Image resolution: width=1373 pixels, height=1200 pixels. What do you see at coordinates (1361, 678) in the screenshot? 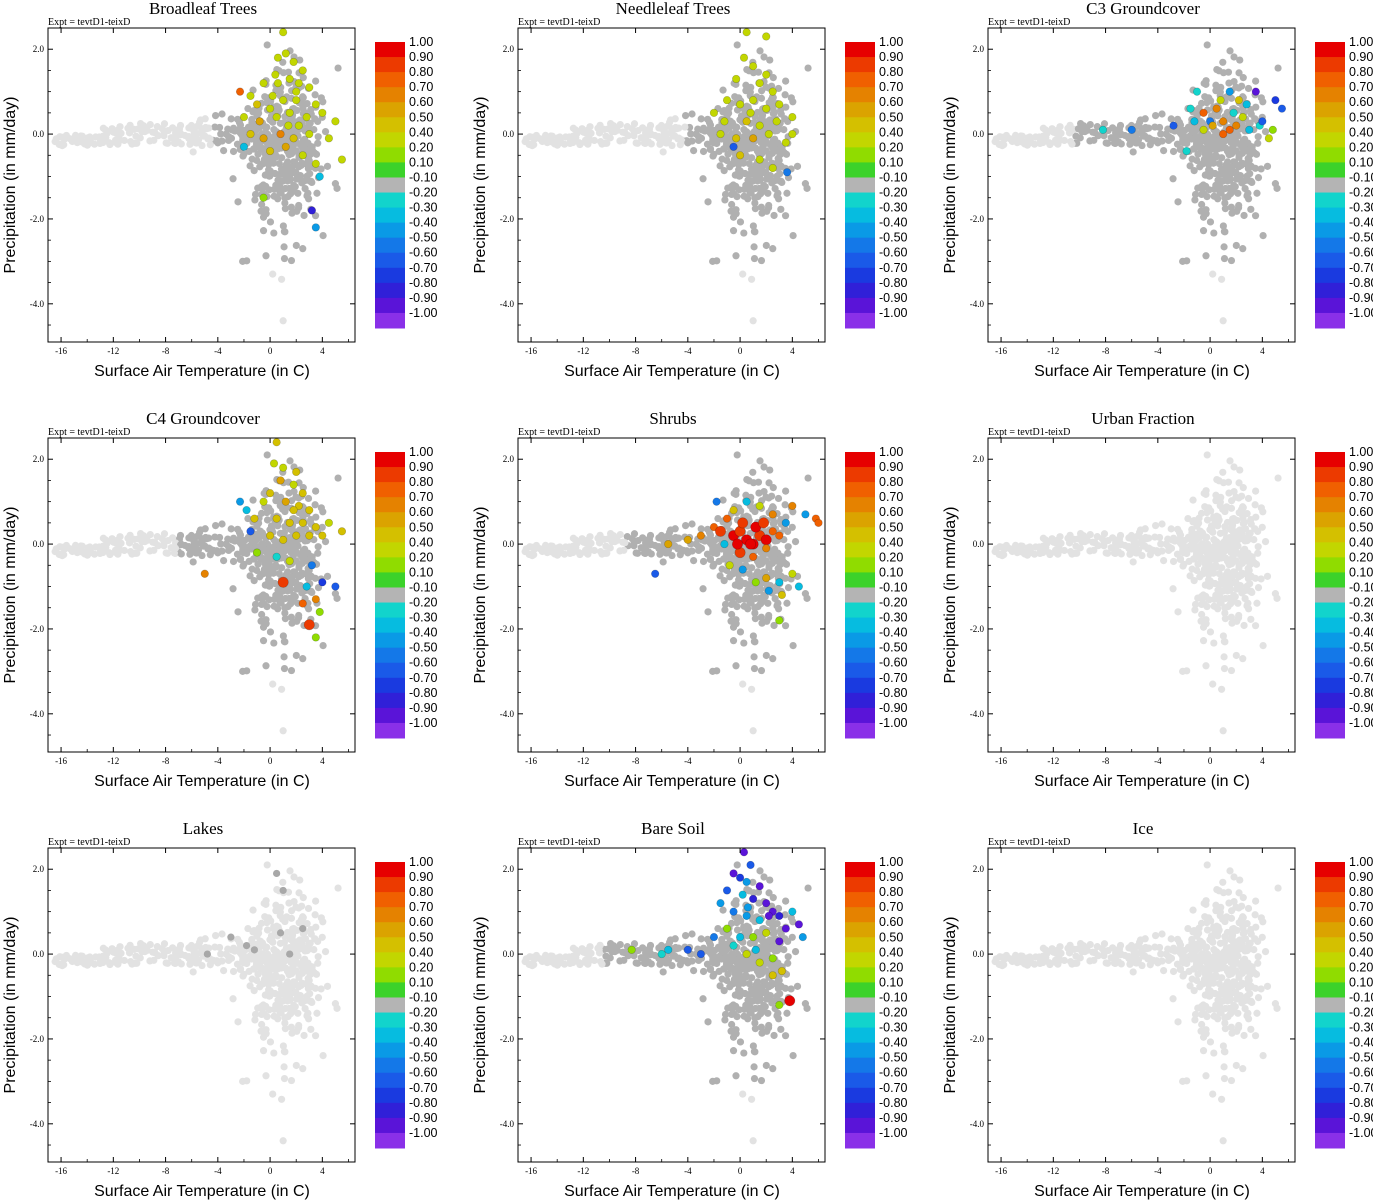
I see `colorbar-label: -0.70` at bounding box center [1361, 678].